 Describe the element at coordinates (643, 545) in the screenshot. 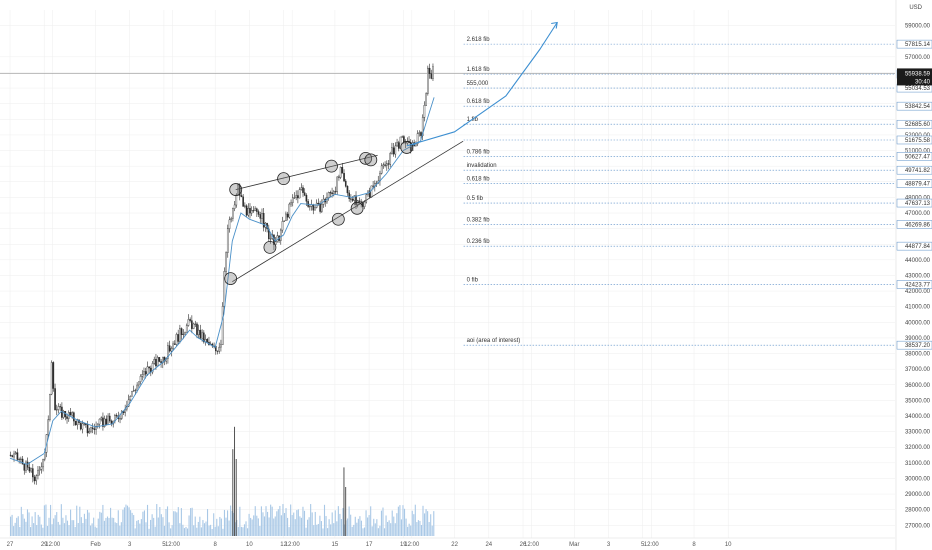

I see `time-tick: 5` at that location.